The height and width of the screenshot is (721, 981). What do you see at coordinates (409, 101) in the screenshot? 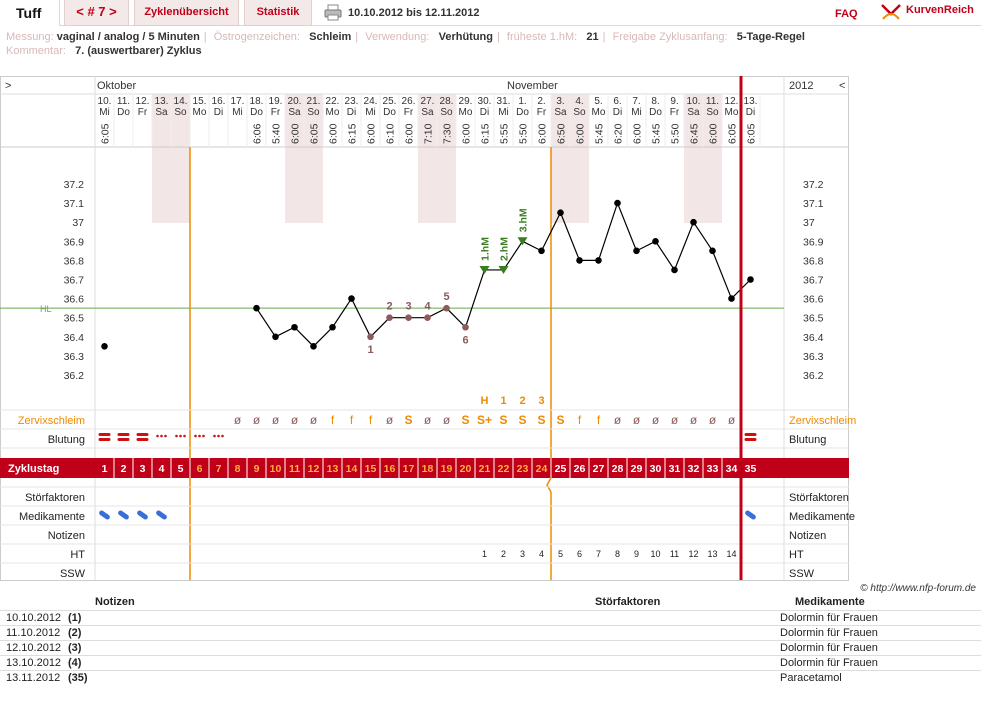
I see `day-date: 26.` at bounding box center [409, 101].